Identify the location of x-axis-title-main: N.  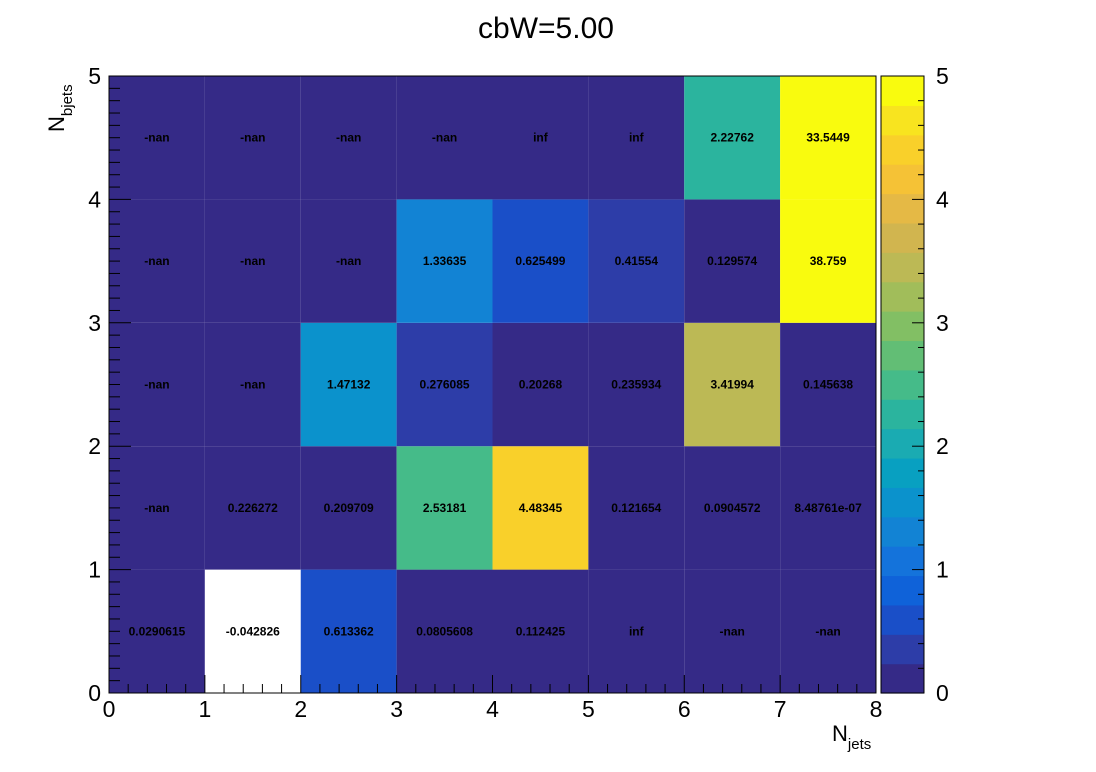
(840, 733).